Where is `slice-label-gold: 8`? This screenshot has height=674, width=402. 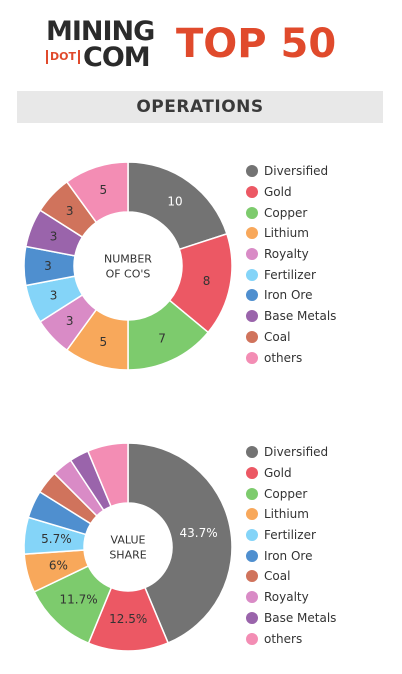 slice-label-gold: 8 is located at coordinates (207, 281).